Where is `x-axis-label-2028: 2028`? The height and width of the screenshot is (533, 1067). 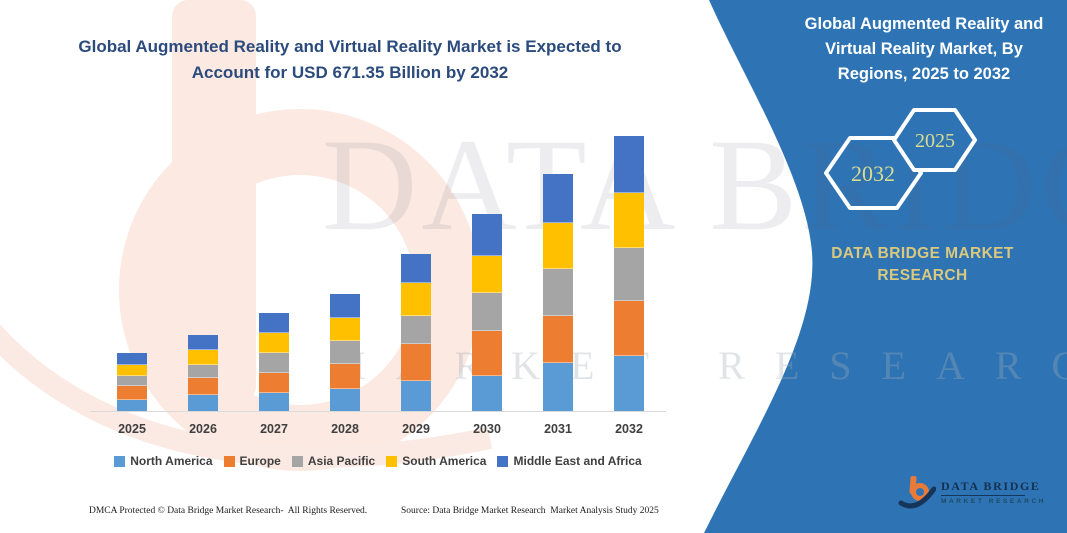
x-axis-label-2028: 2028 is located at coordinates (345, 429).